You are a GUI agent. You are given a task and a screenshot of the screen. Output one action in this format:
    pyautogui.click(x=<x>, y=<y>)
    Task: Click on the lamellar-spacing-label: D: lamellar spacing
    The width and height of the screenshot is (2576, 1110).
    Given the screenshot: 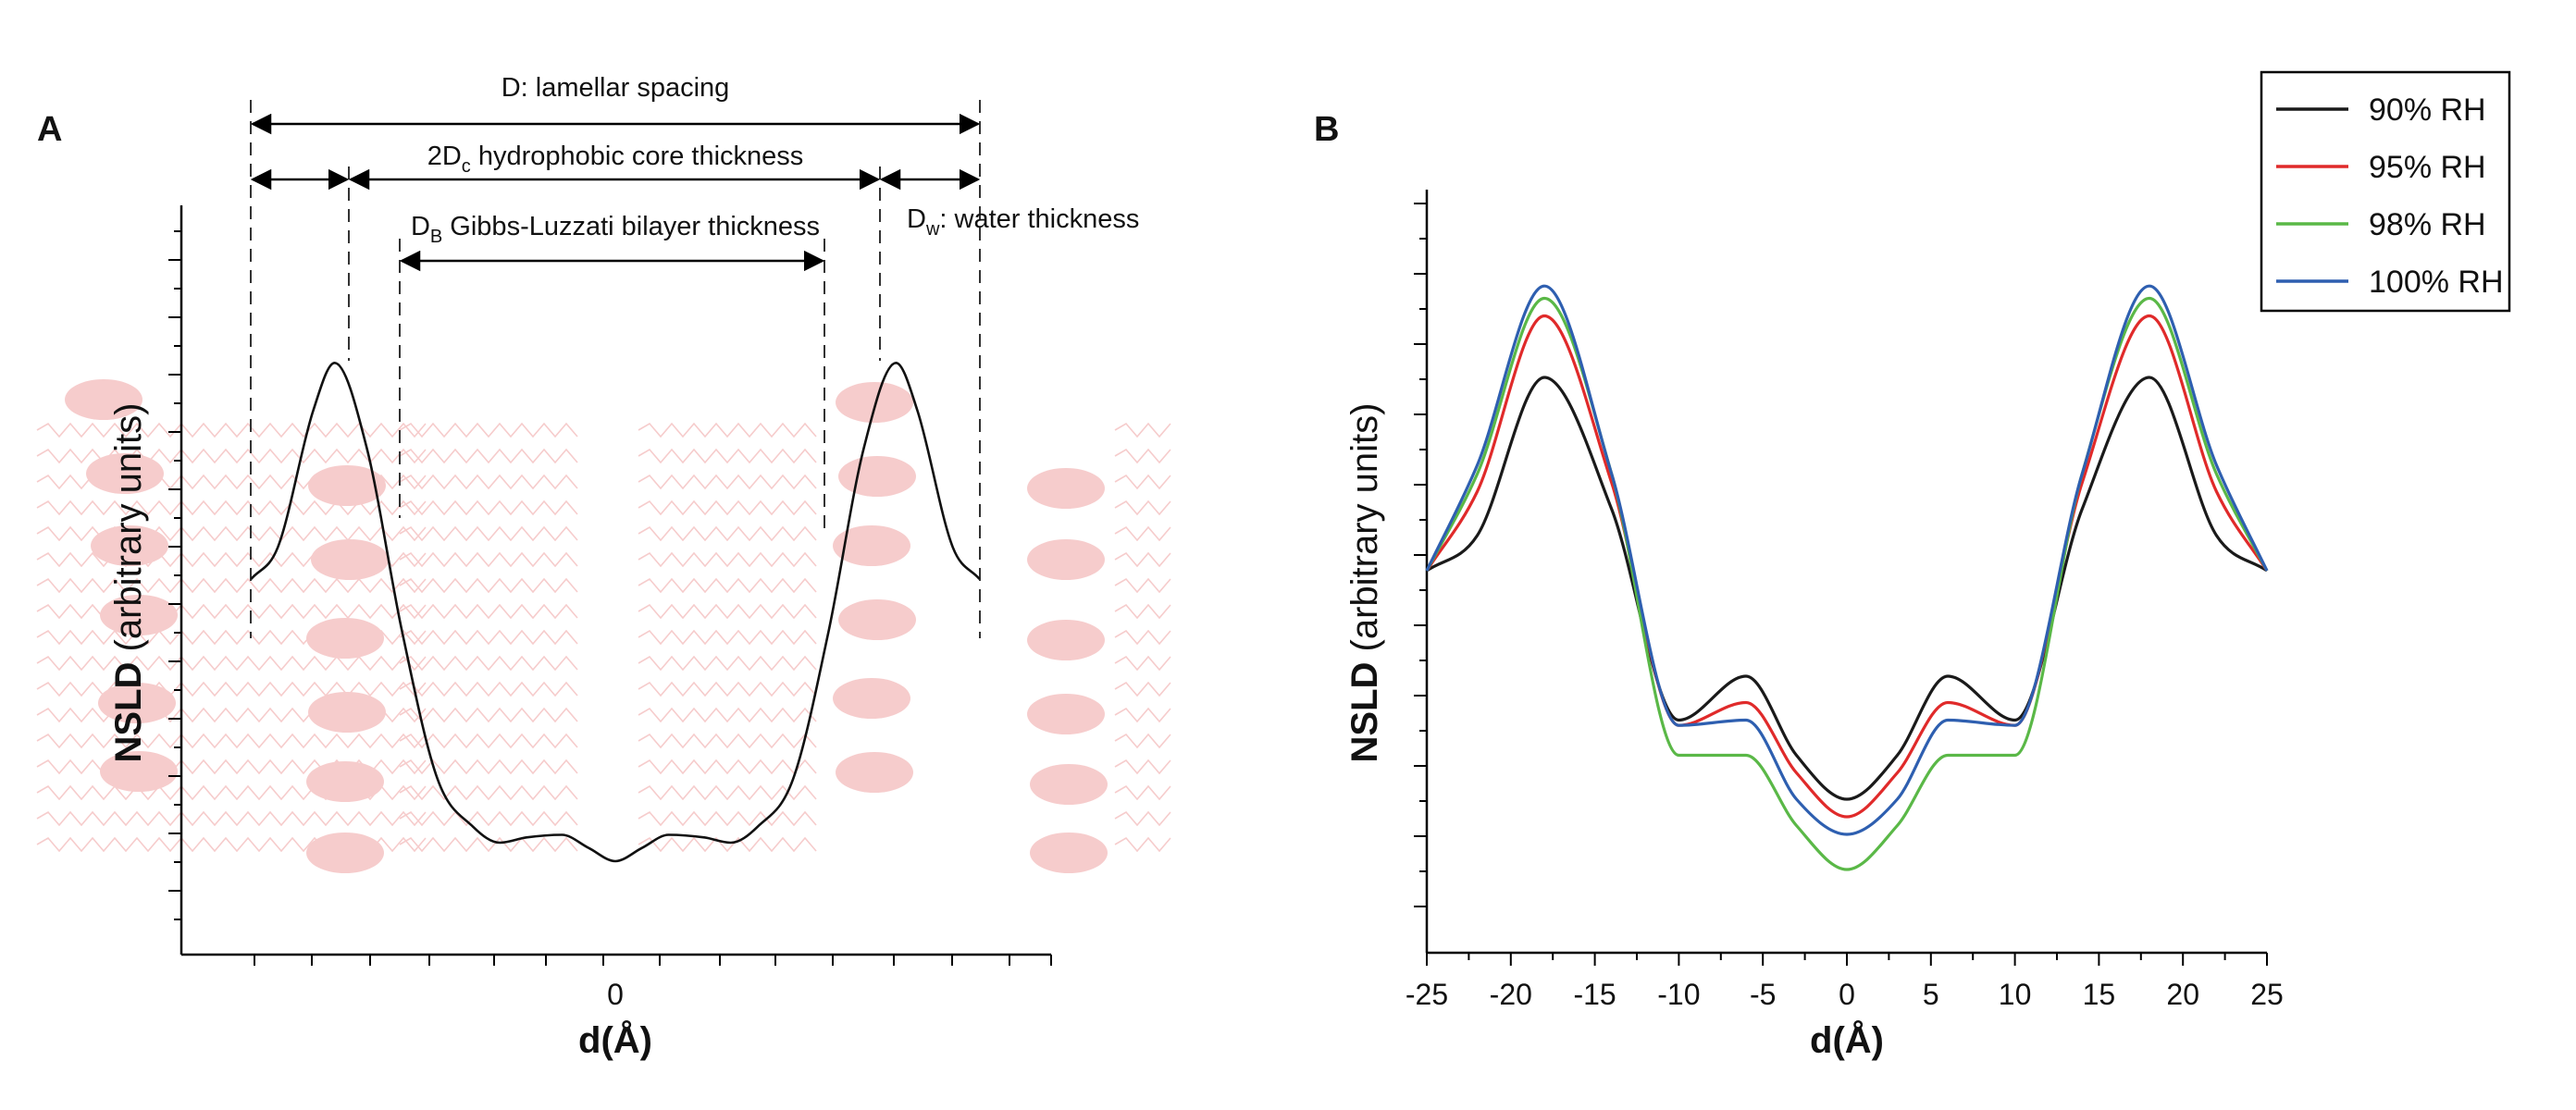 What is the action you would take?
    pyautogui.click(x=616, y=88)
    